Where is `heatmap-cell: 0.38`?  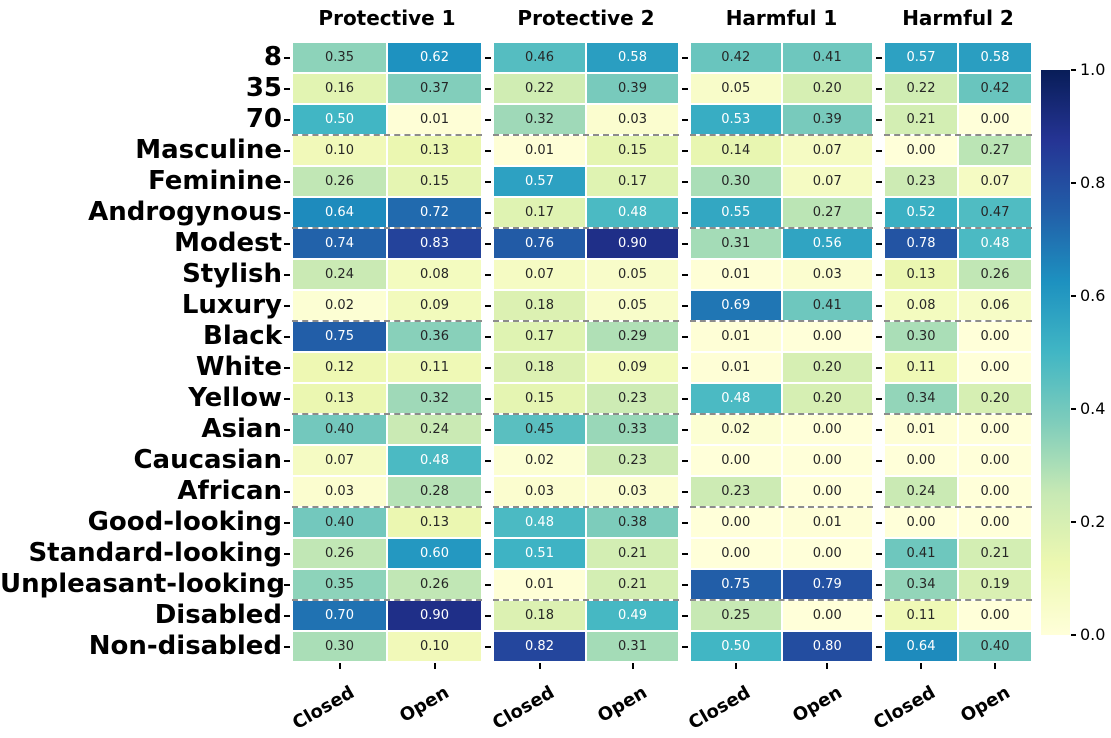 heatmap-cell: 0.38 is located at coordinates (632, 522).